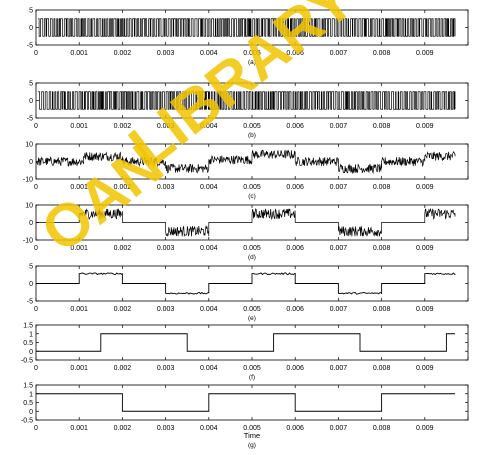  What do you see at coordinates (252, 196) in the screenshot?
I see `panel-caption: (c)` at bounding box center [252, 196].